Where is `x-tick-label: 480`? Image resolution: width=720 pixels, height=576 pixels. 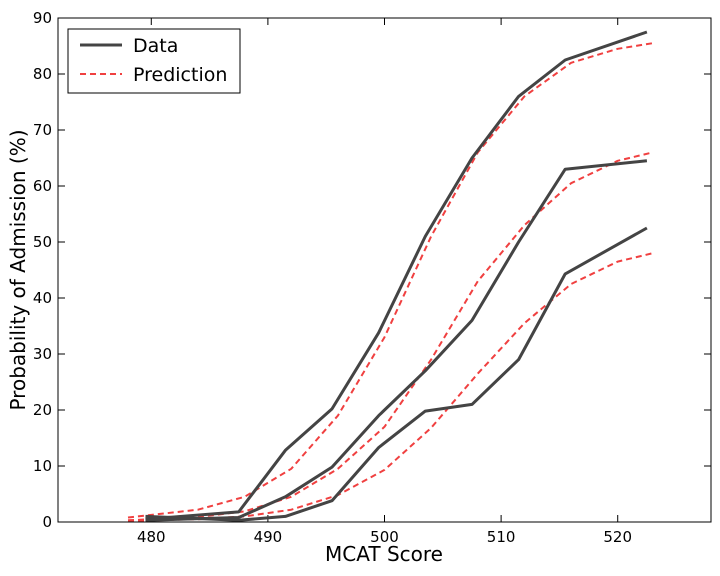
x-tick-label: 480 is located at coordinates (151, 537).